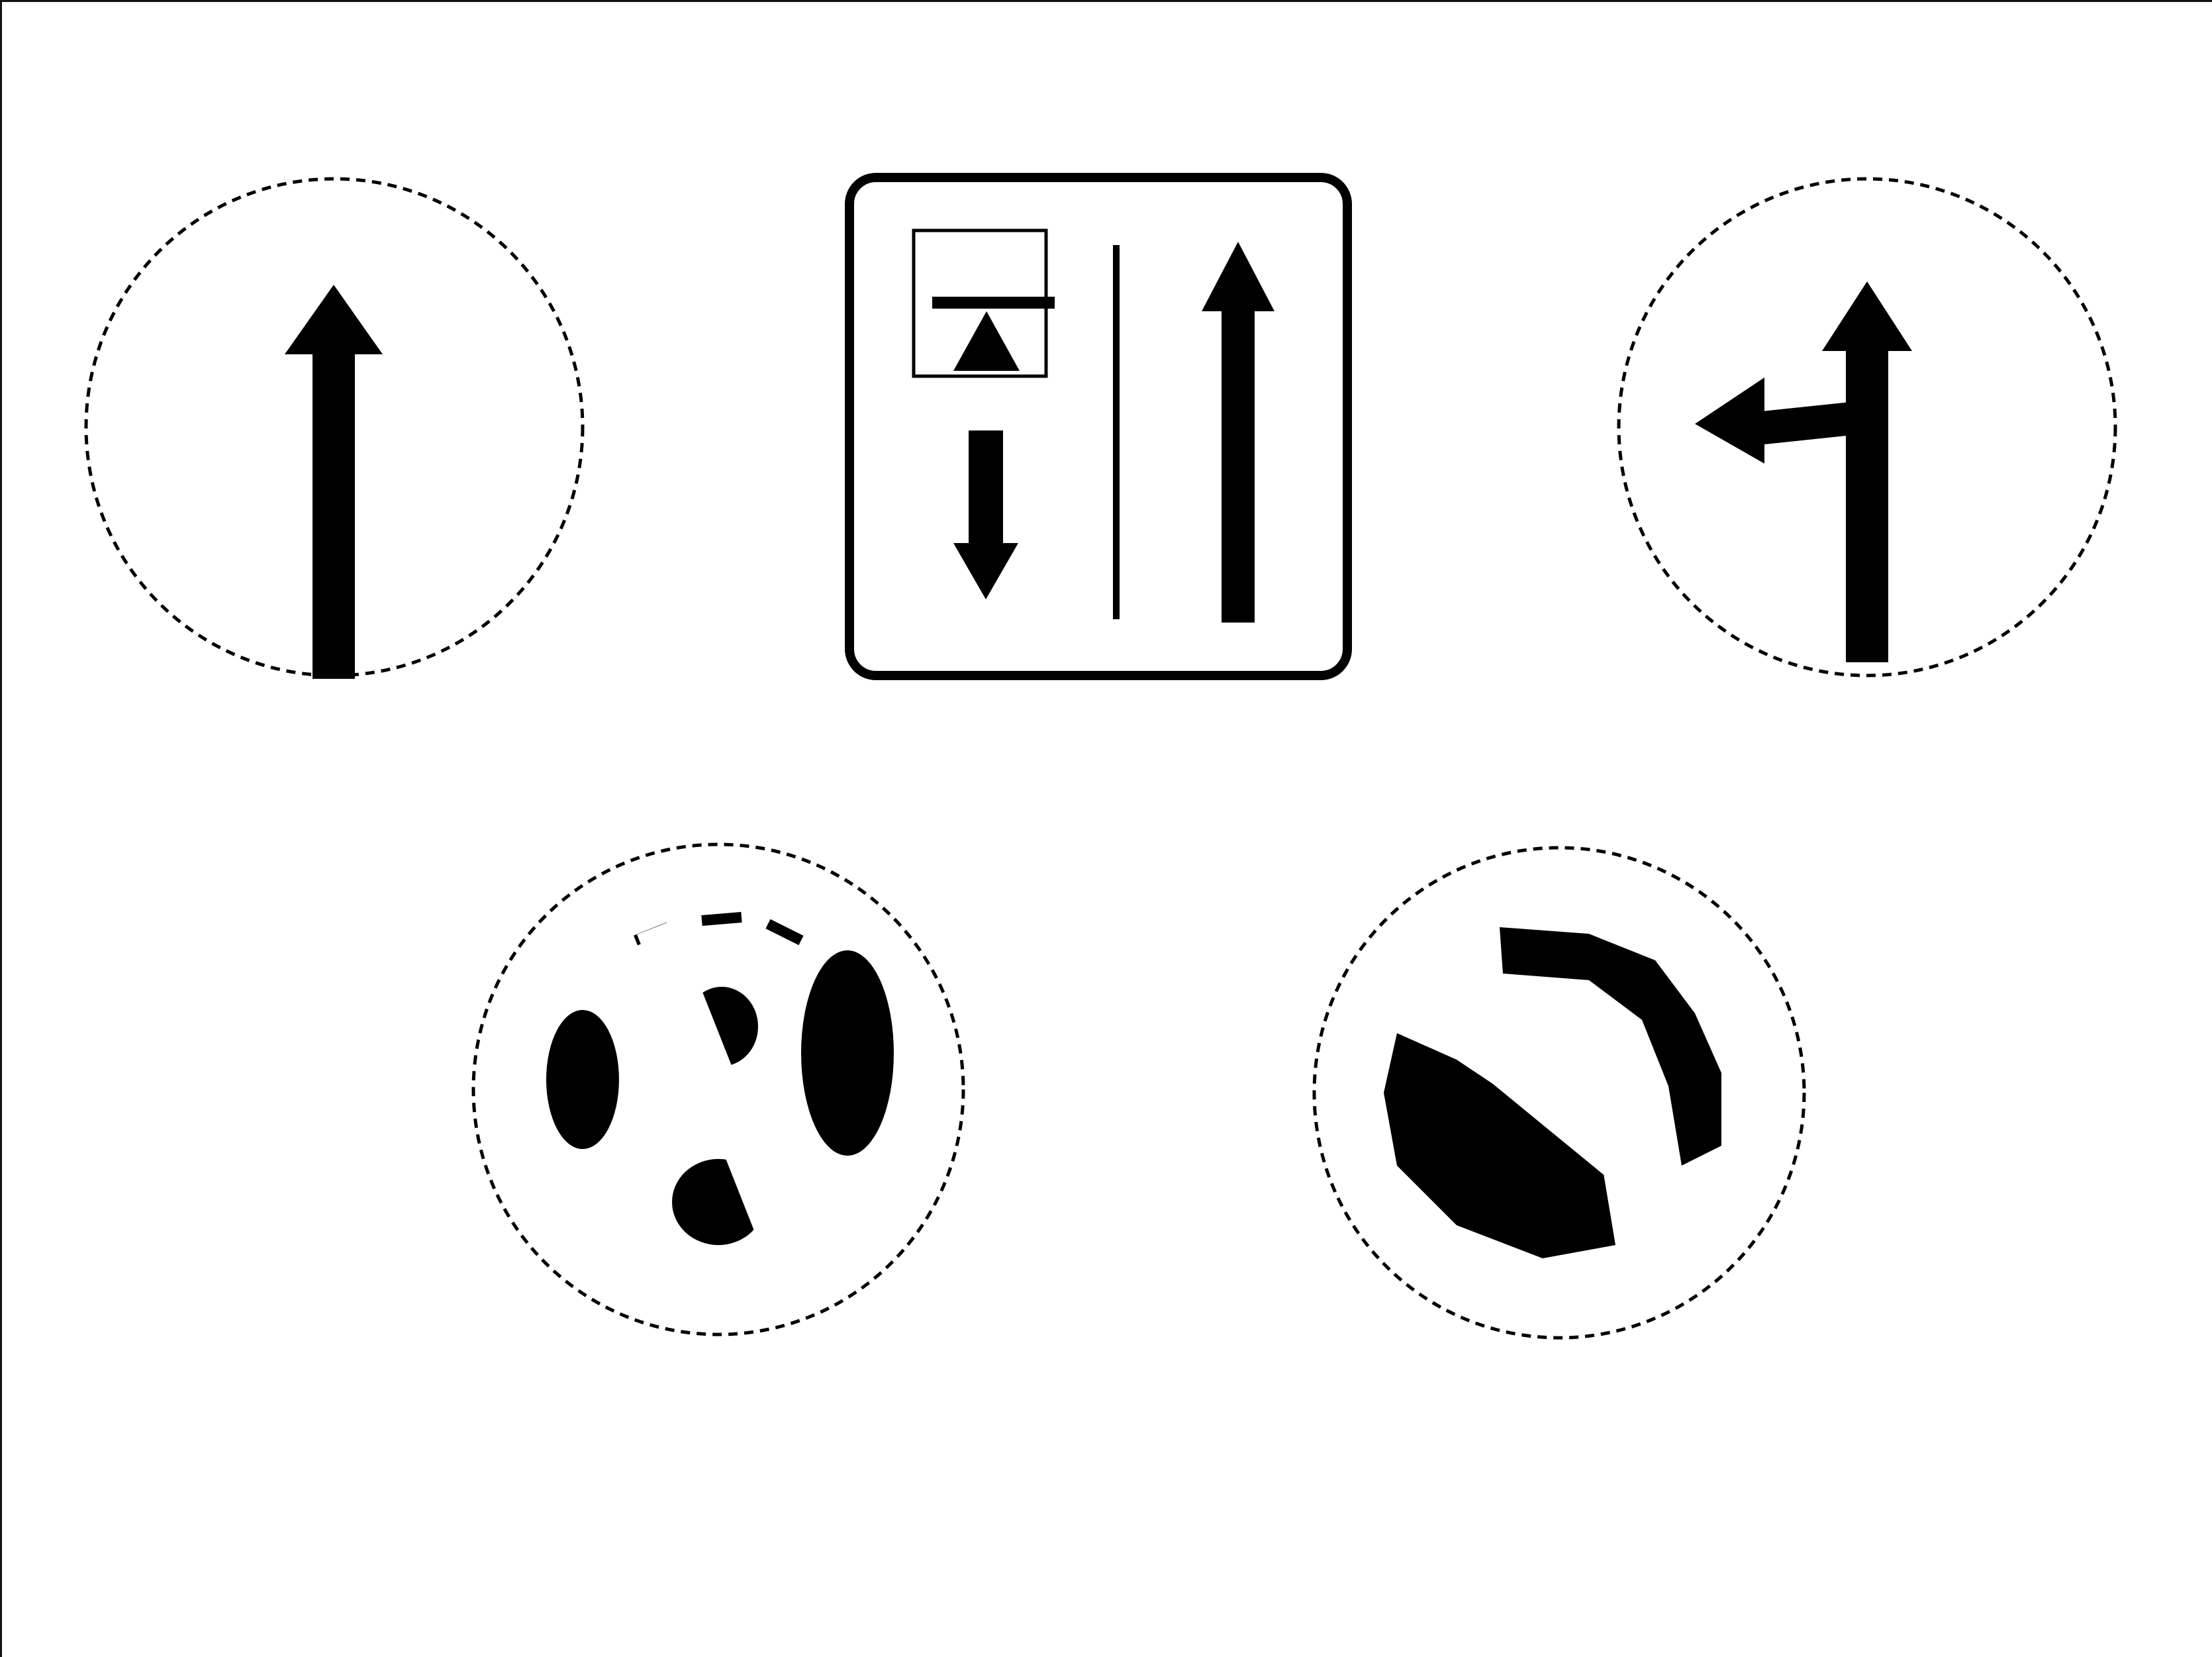 The width and height of the screenshot is (2212, 1657). What do you see at coordinates (847, 1053) in the screenshot?
I see `right-blot` at bounding box center [847, 1053].